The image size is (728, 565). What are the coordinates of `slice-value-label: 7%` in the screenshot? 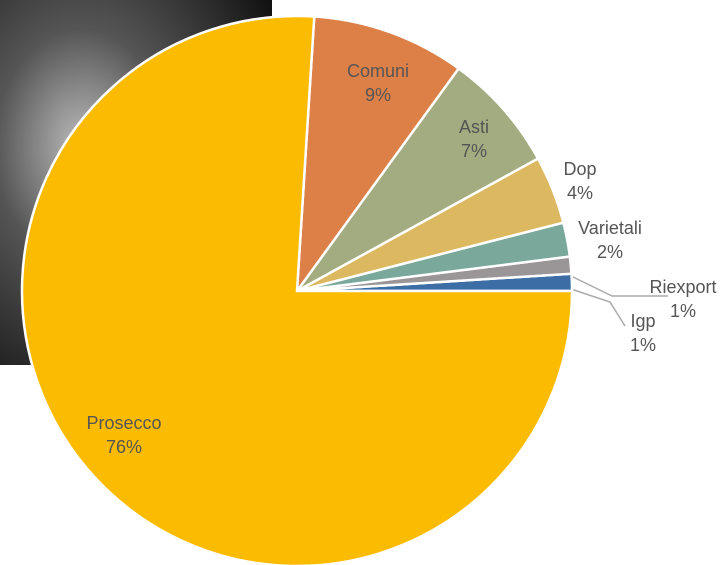 It's located at (474, 151).